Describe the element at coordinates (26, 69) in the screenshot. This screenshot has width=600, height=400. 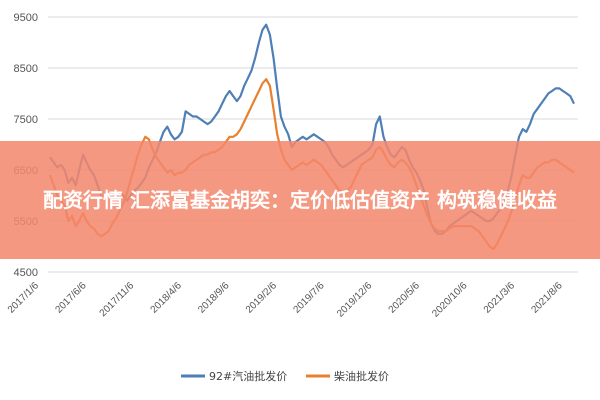
I see `y-tick-label: 8500` at that location.